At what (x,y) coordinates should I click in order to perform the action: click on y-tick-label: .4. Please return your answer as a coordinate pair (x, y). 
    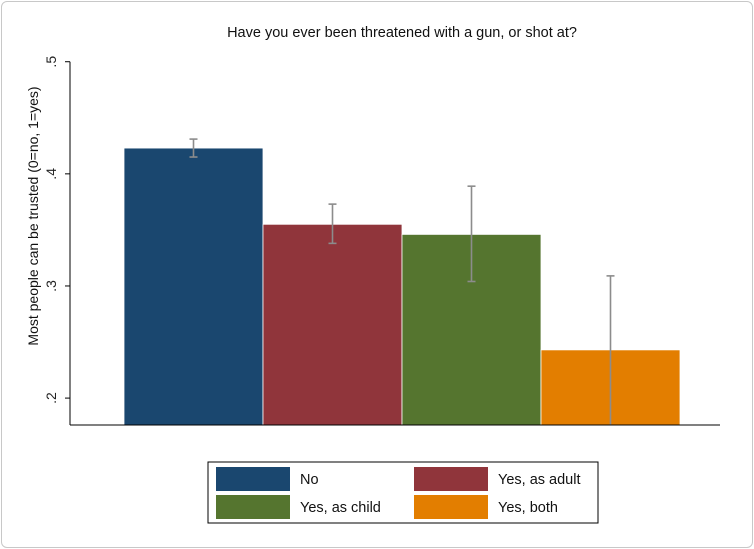
    Looking at the image, I should click on (51, 174).